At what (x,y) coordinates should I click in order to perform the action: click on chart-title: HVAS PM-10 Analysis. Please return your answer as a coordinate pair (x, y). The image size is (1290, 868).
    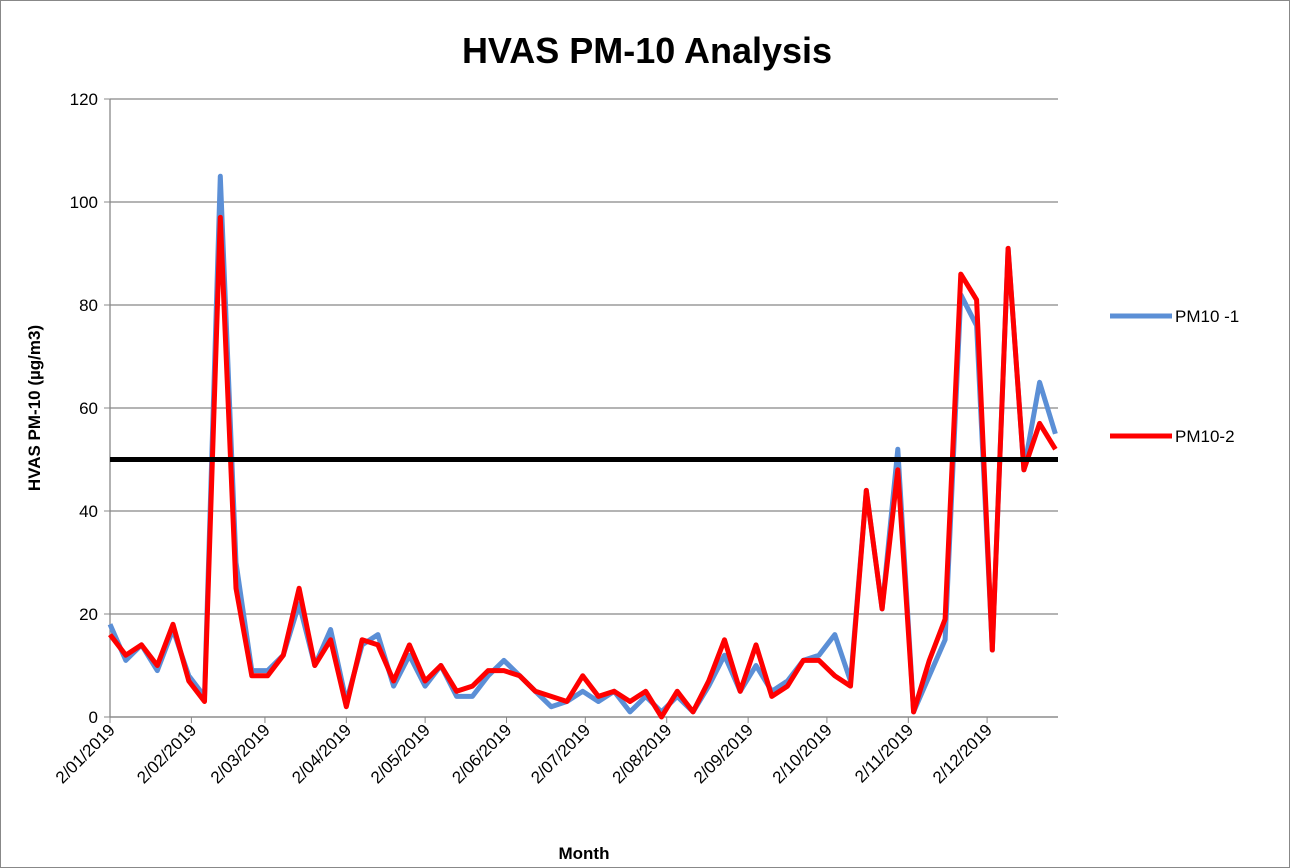
    Looking at the image, I should click on (647, 50).